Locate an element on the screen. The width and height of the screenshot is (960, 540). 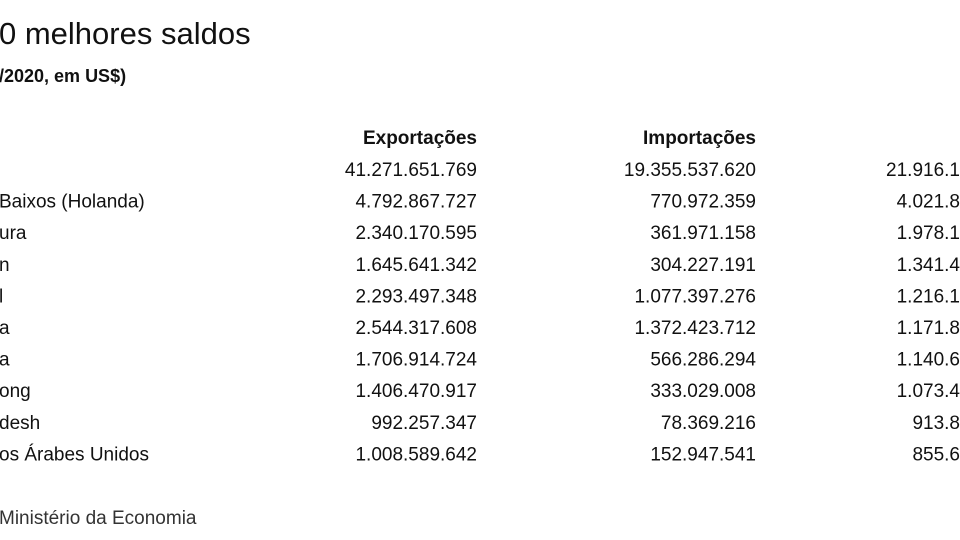
value-cell: 1.978.1 is located at coordinates (928, 233).